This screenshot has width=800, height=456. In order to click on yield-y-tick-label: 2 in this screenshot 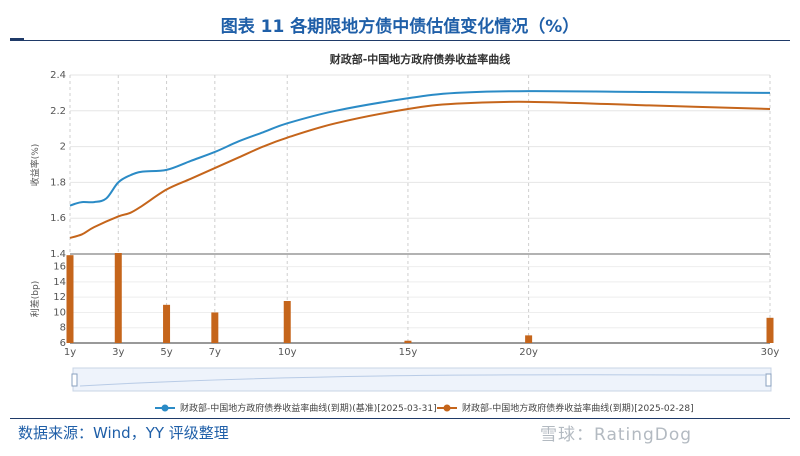, I will do `click(63, 147)`.